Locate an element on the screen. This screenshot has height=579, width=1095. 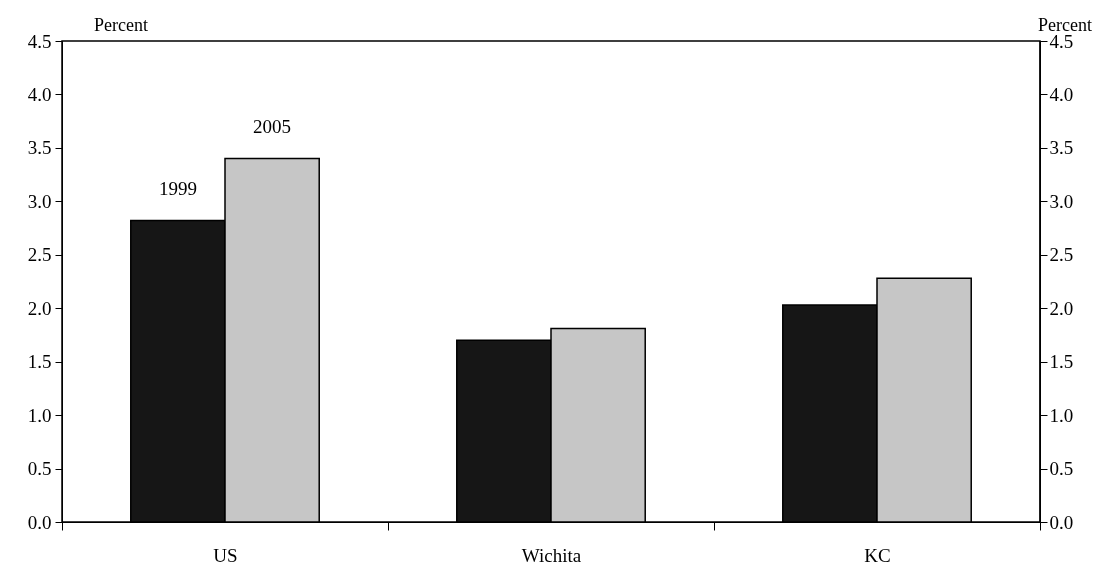
y-tick-label: 2.0 is located at coordinates (39, 308).